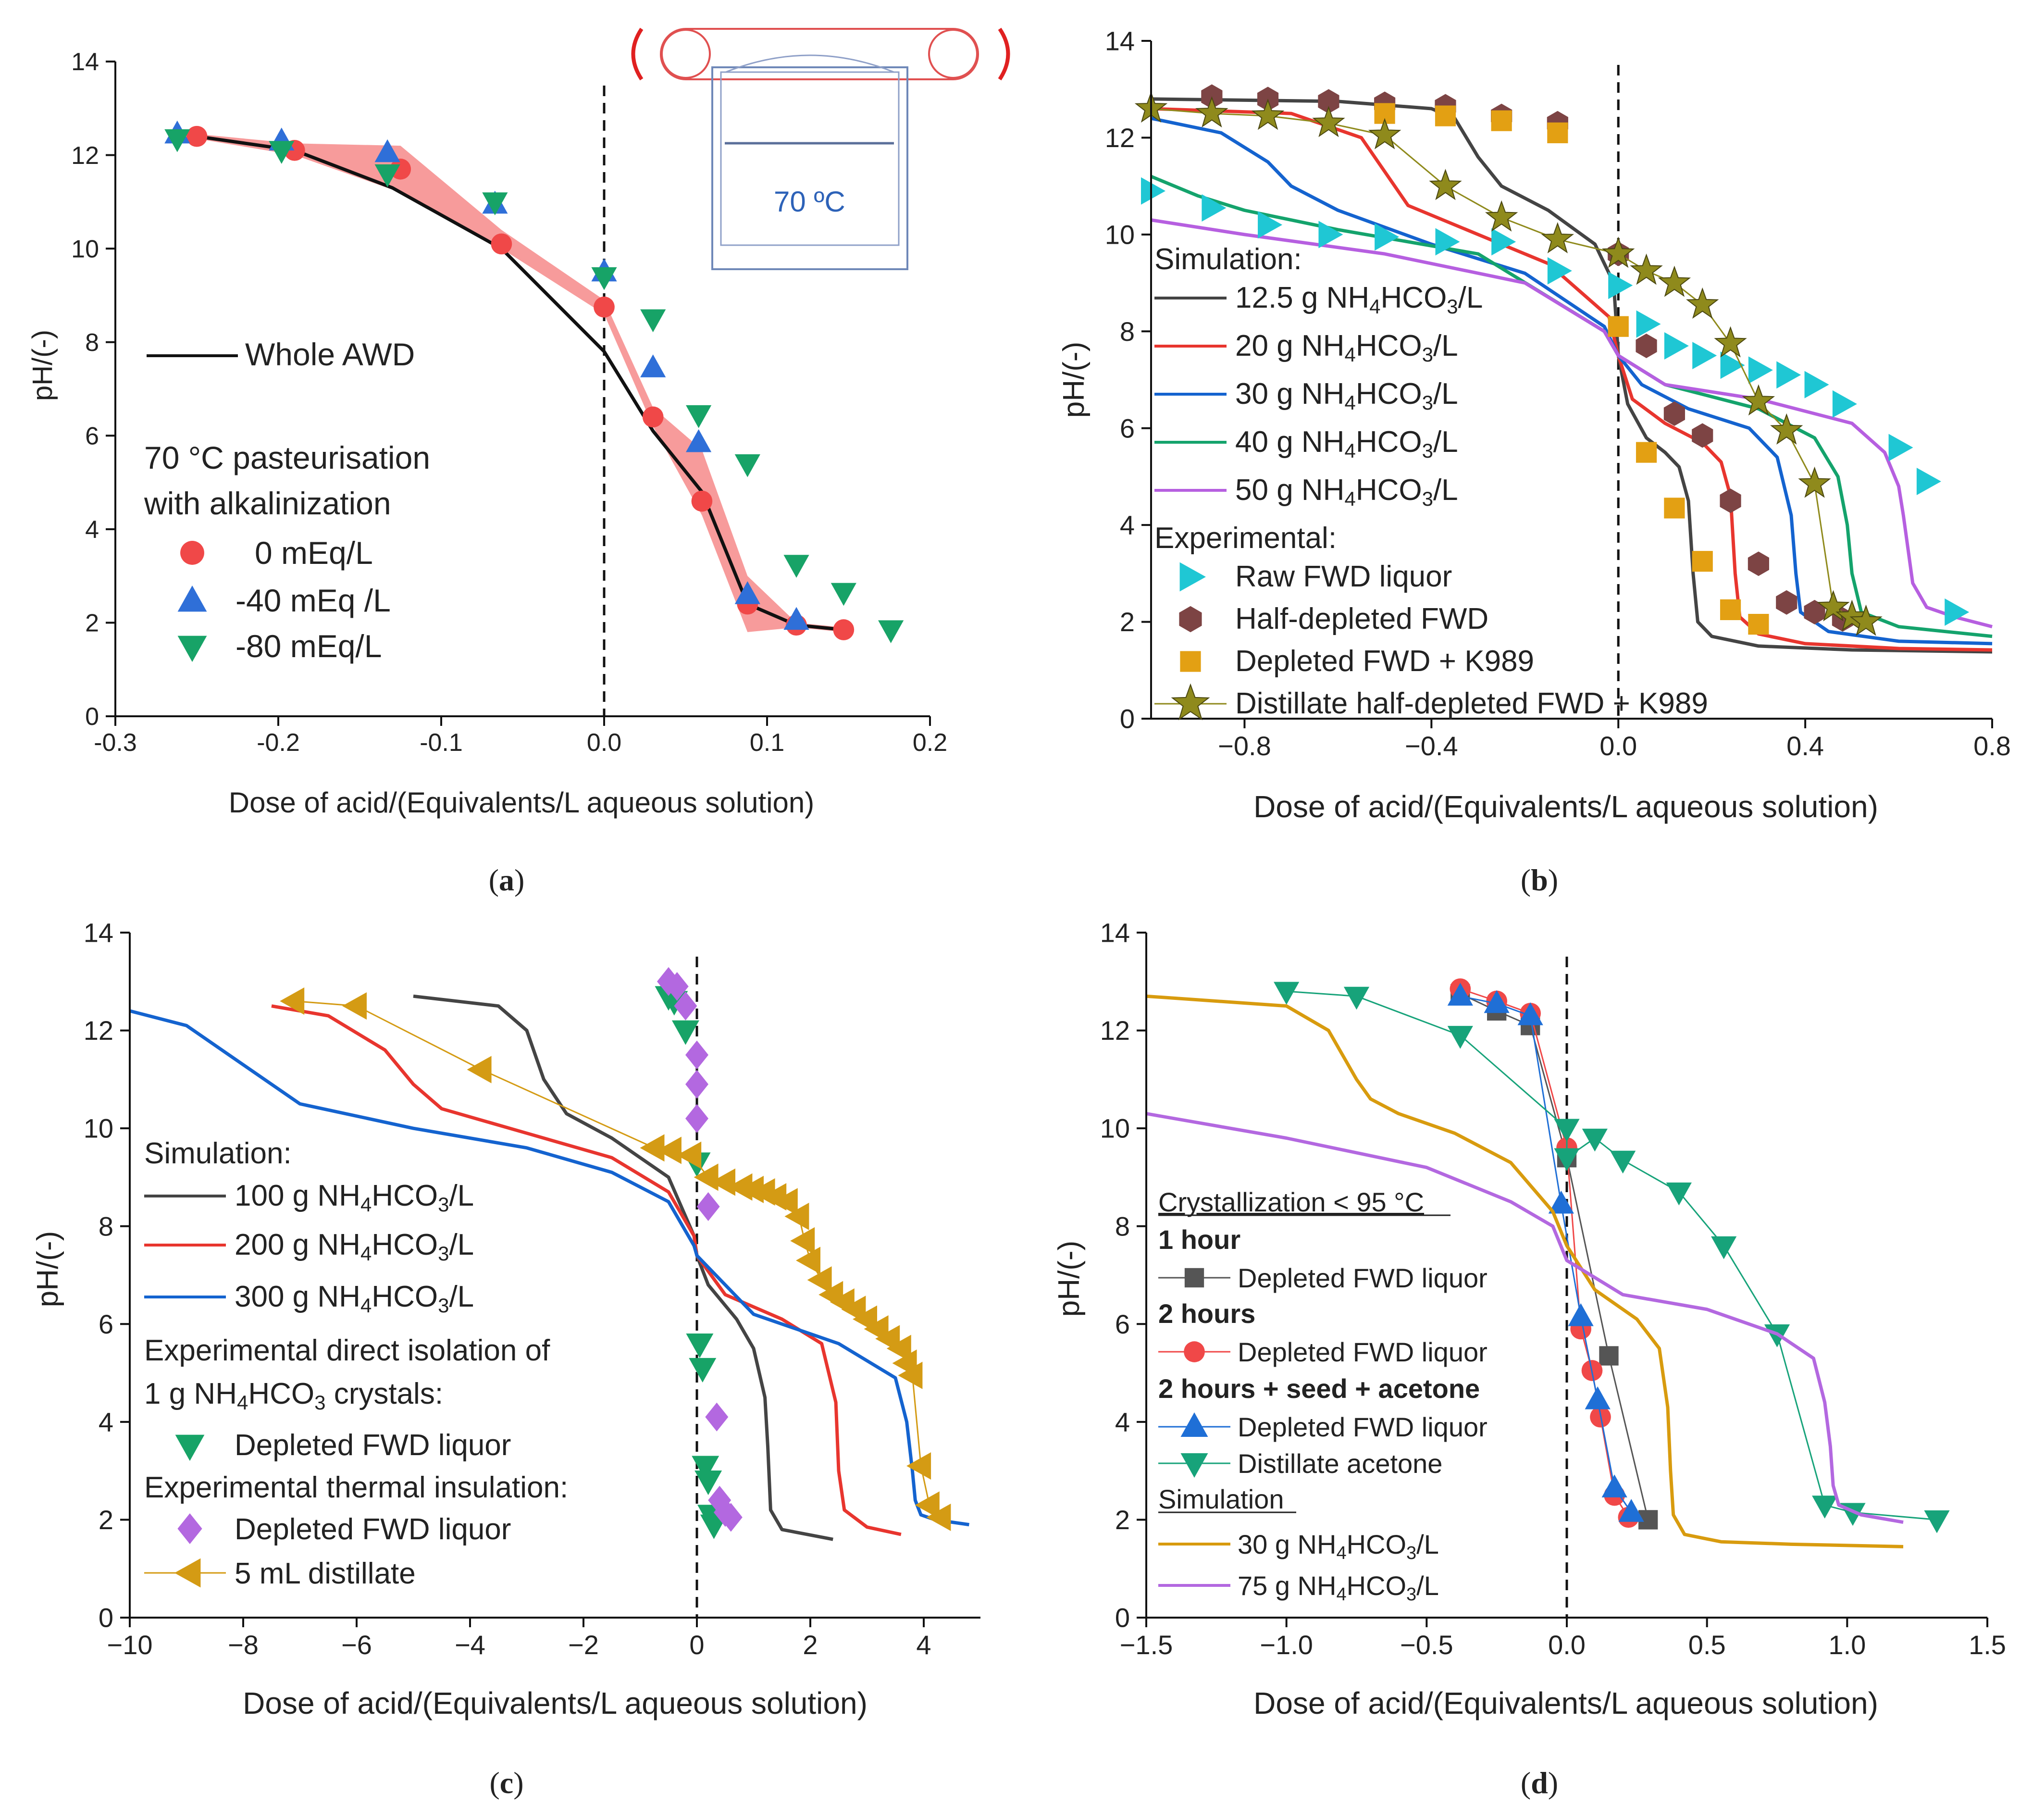 This screenshot has width=2033, height=1820. I want to click on legend-label-0meq: 0 mEq/L, so click(314, 553).